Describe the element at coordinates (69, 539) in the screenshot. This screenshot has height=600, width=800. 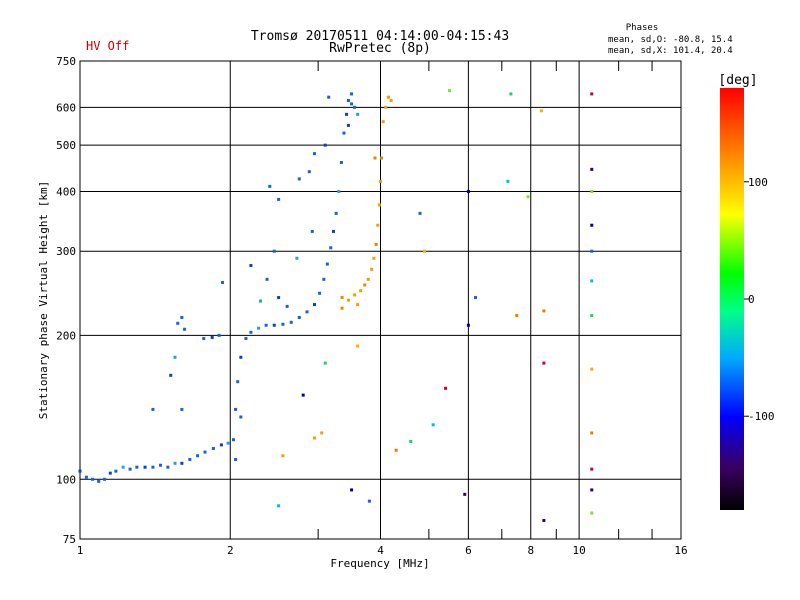
I see `y-tick-label: 75` at that location.